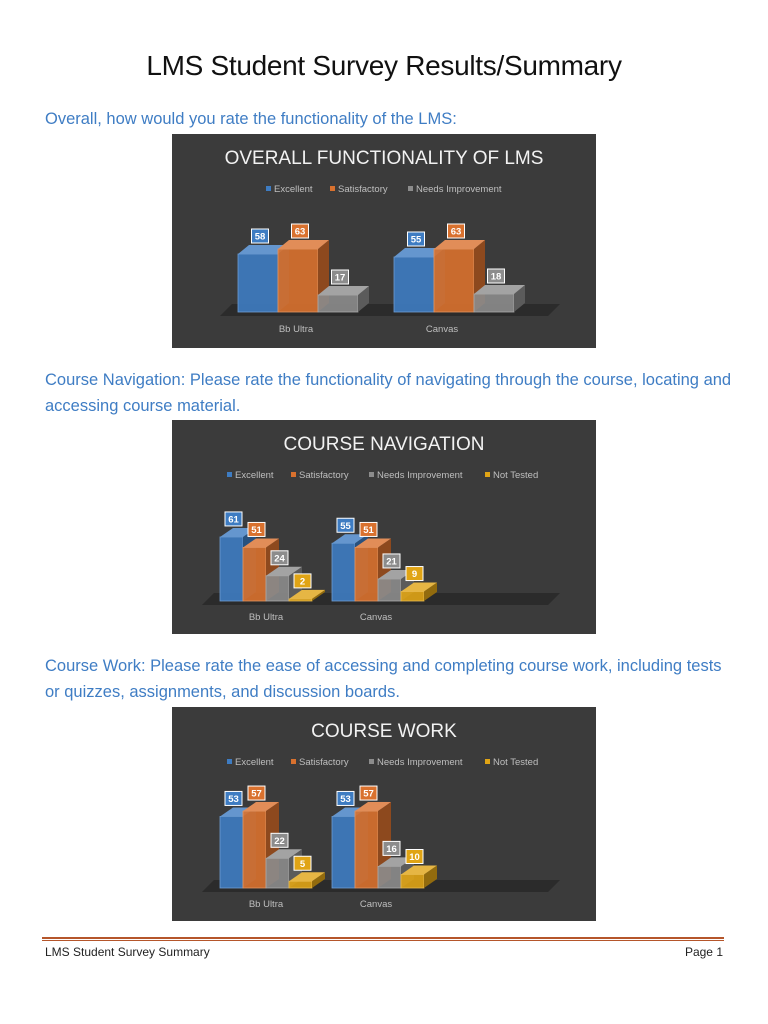  I want to click on data-label-course-navigation-0-3: 2, so click(302, 581).